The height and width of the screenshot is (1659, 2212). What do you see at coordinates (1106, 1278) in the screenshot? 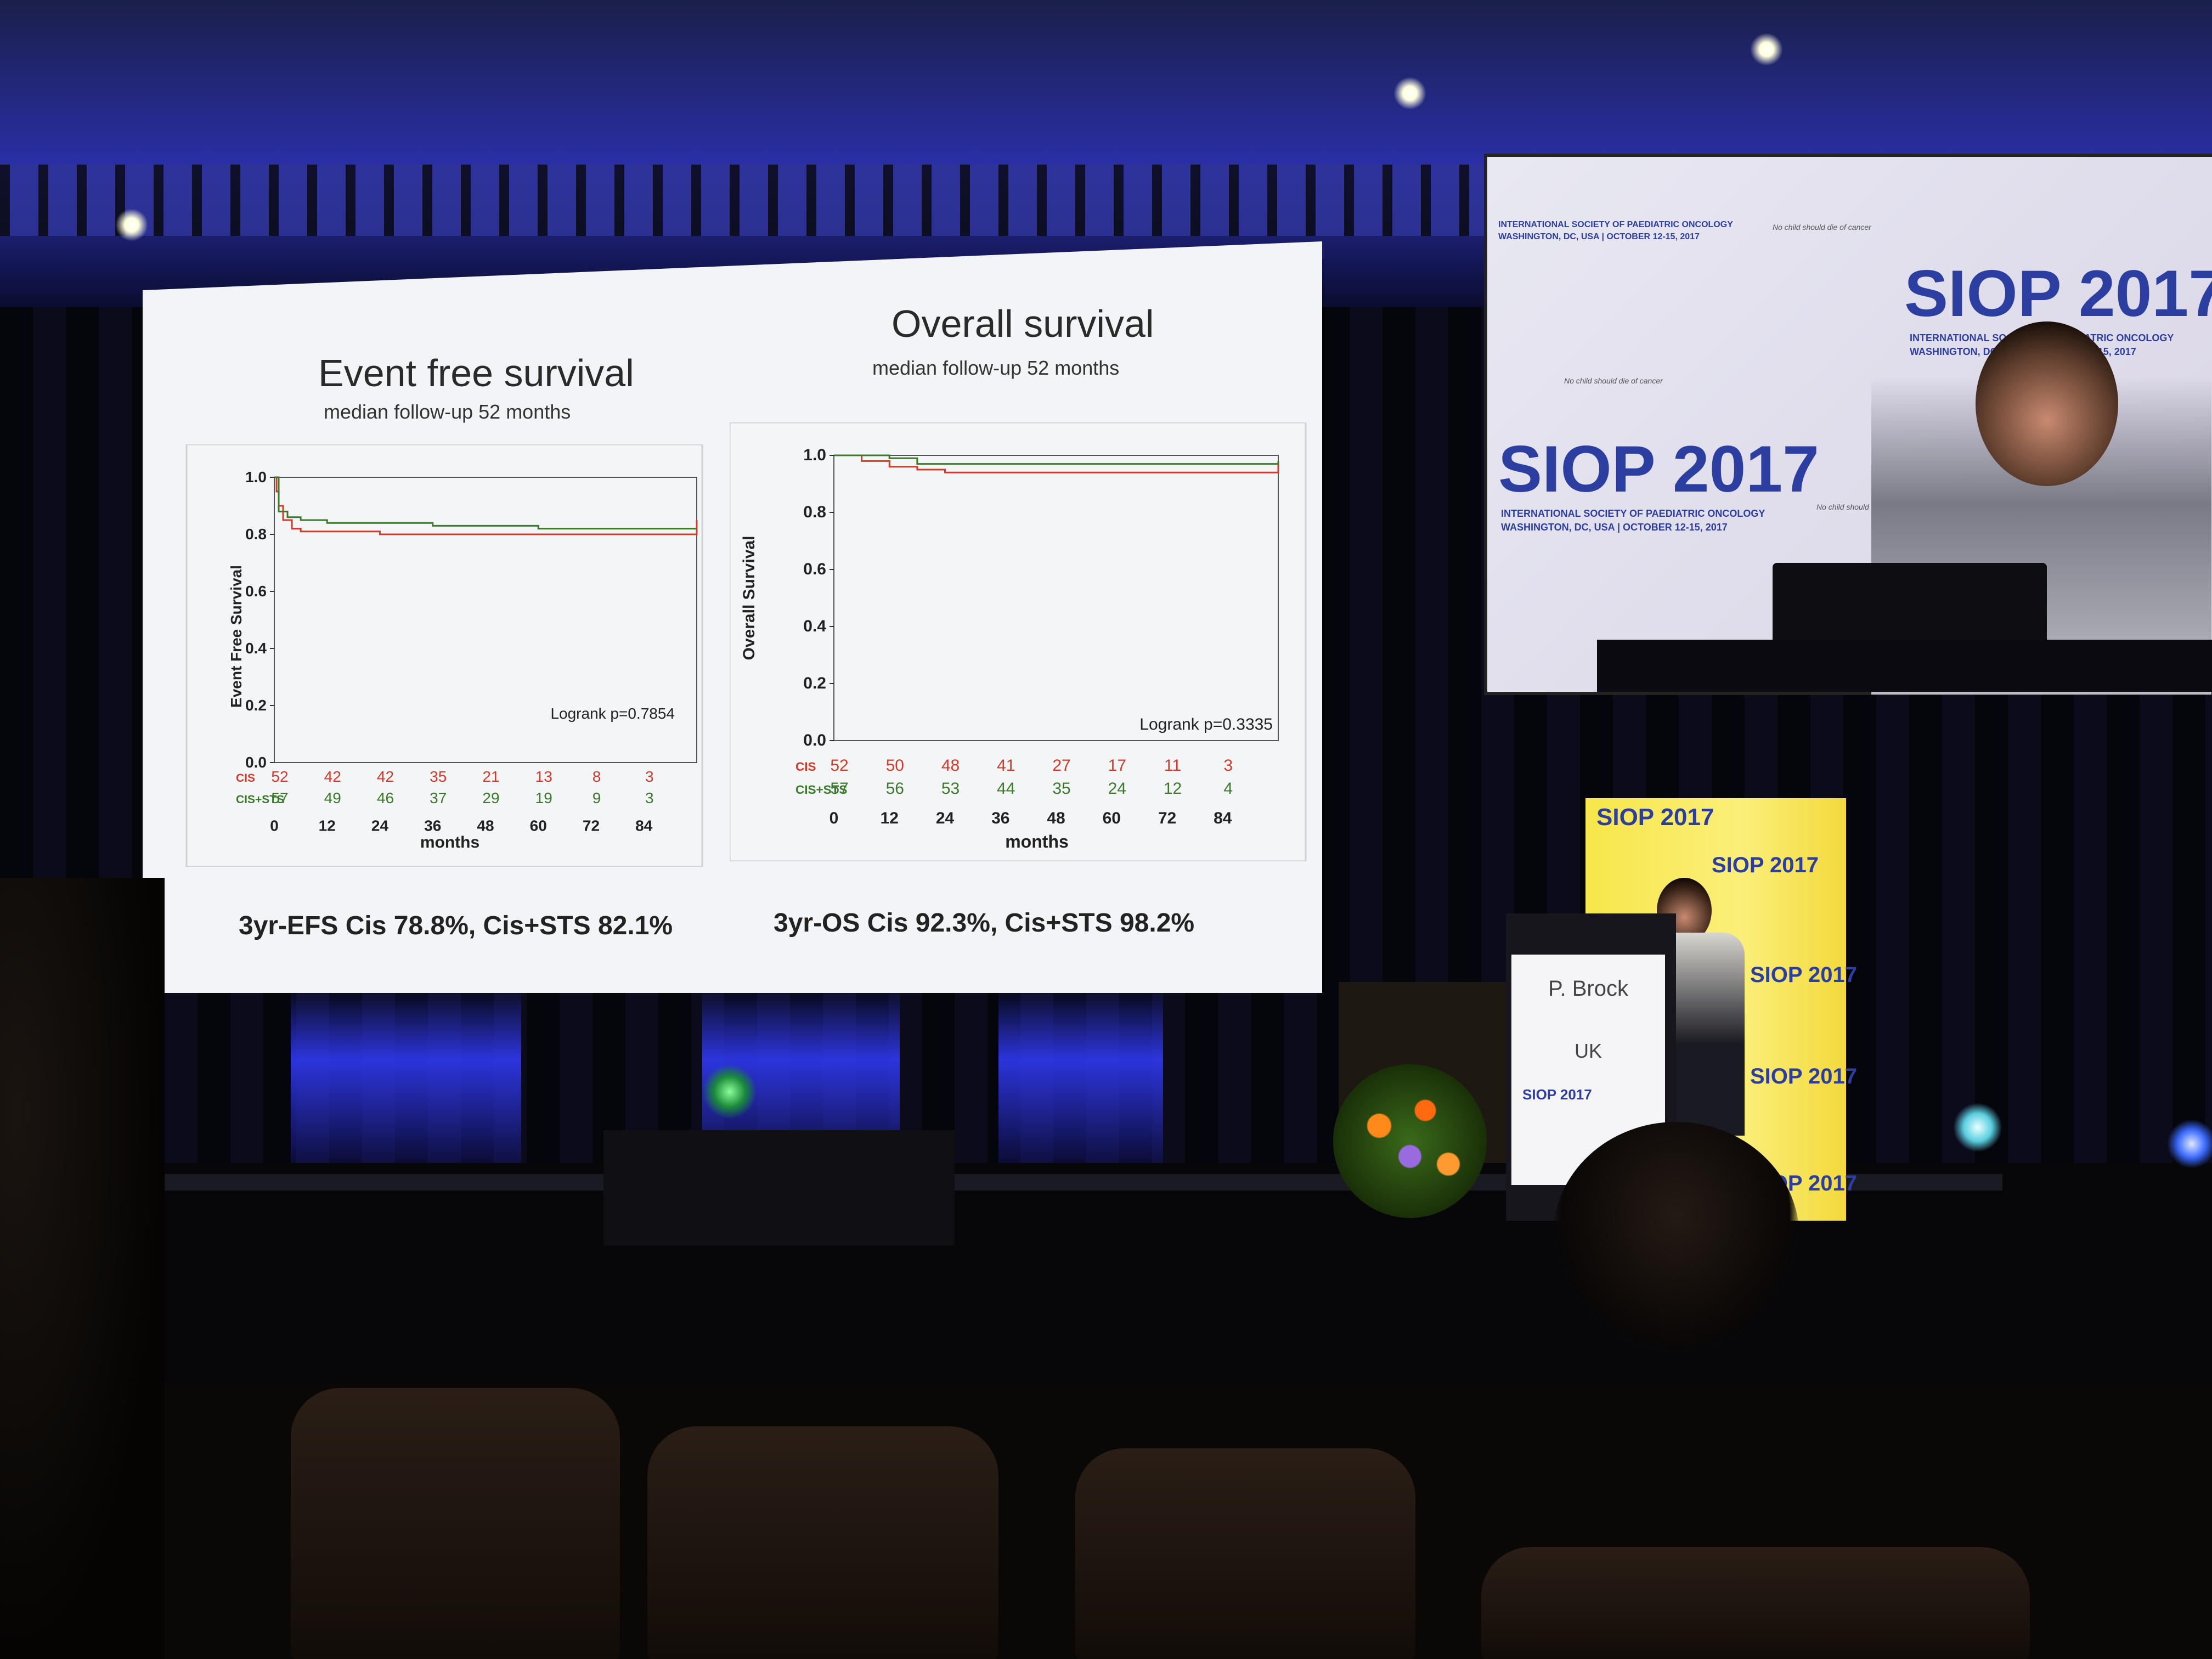
I see `stage` at bounding box center [1106, 1278].